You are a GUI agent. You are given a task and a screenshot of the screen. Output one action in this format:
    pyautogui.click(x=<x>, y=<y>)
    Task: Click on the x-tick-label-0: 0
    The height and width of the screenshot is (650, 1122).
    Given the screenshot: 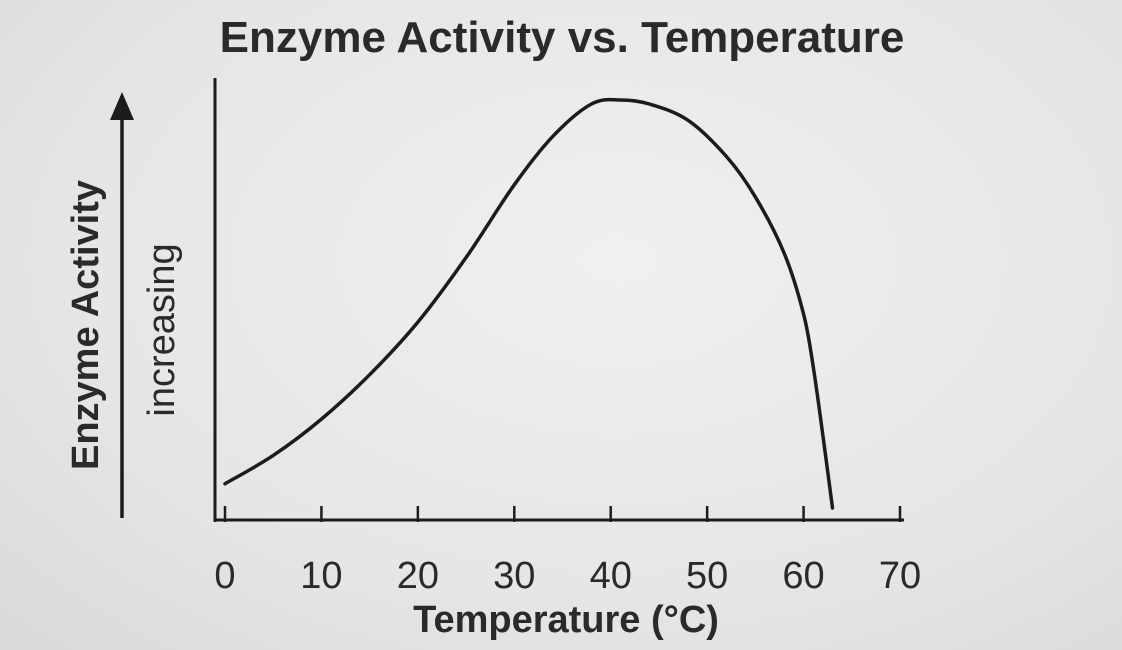 What is the action you would take?
    pyautogui.click(x=224, y=576)
    